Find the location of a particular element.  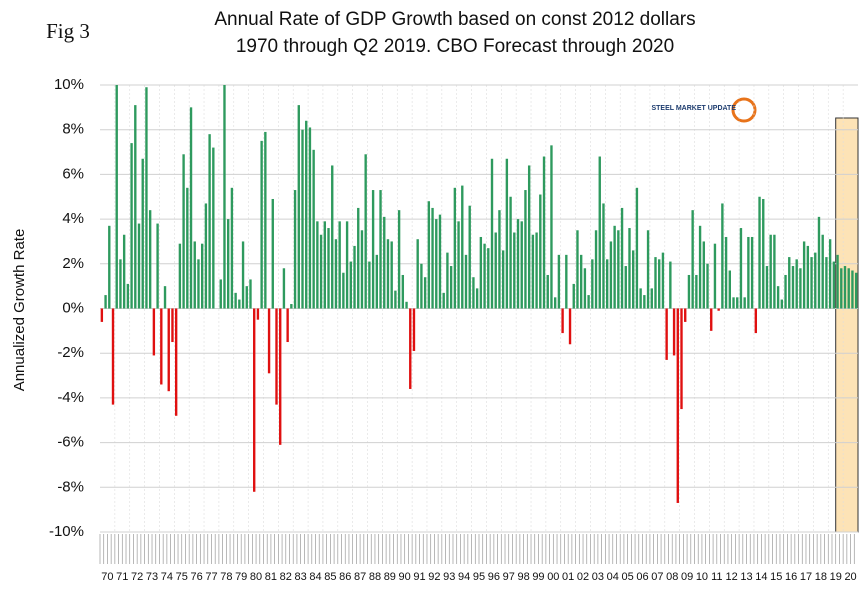

x-tick-label: 08 is located at coordinates (672, 577).